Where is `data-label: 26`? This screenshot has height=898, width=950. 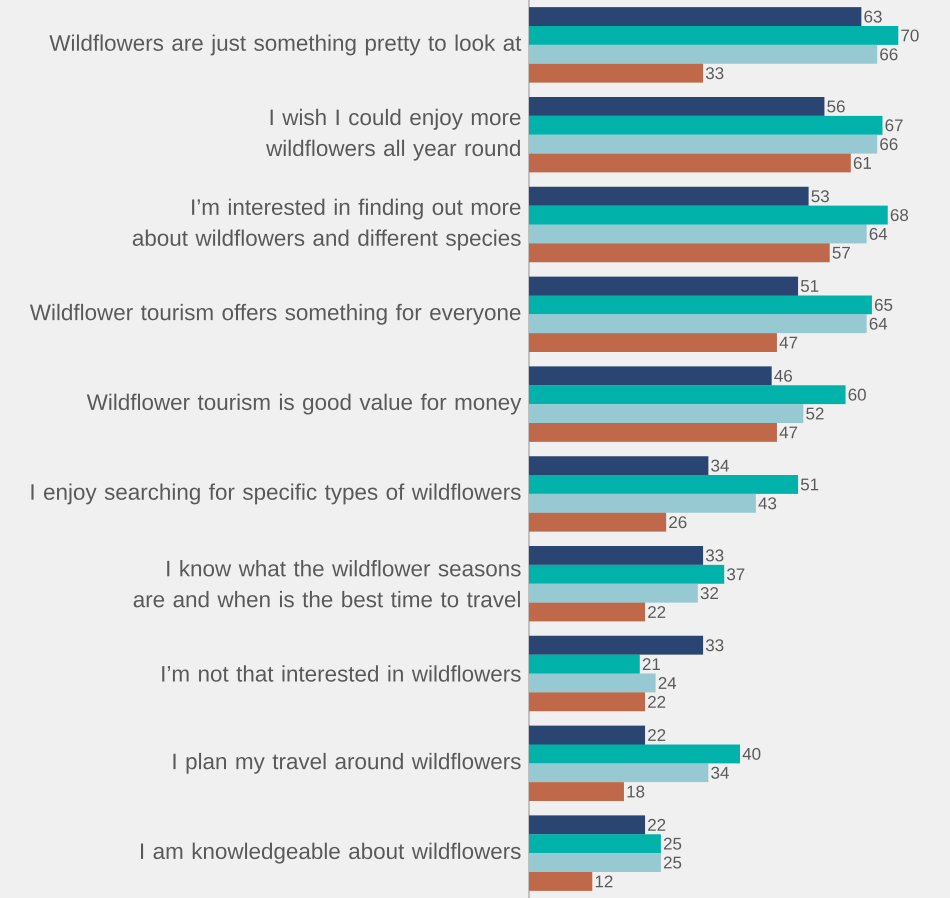 data-label: 26 is located at coordinates (677, 522).